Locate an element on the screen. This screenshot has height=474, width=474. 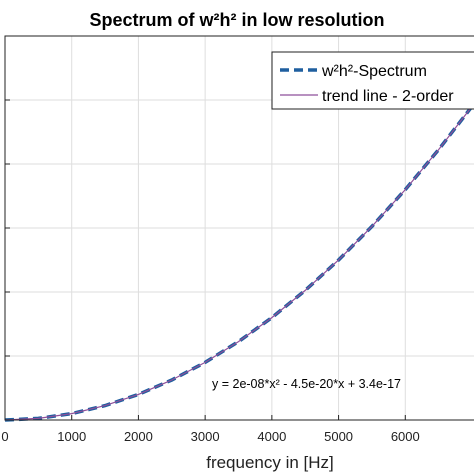
x-tick-label: 1000 is located at coordinates (71, 436).